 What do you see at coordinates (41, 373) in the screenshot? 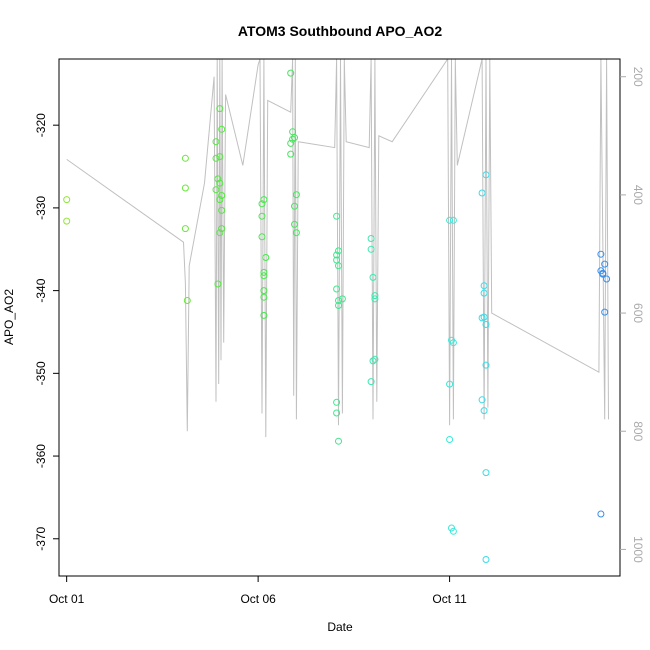
I see `y-tick-label: -350` at bounding box center [41, 373].